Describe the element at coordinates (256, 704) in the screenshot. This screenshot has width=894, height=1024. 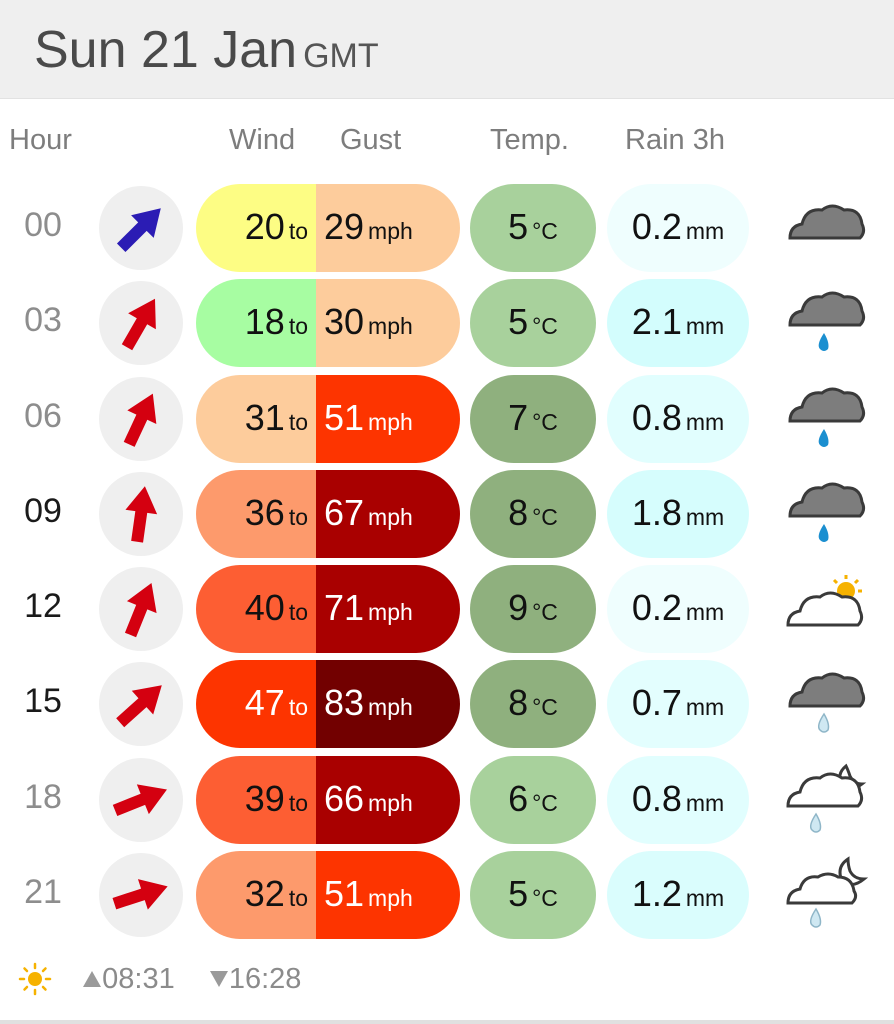
I see `wind-speed-cell: 47 to` at that location.